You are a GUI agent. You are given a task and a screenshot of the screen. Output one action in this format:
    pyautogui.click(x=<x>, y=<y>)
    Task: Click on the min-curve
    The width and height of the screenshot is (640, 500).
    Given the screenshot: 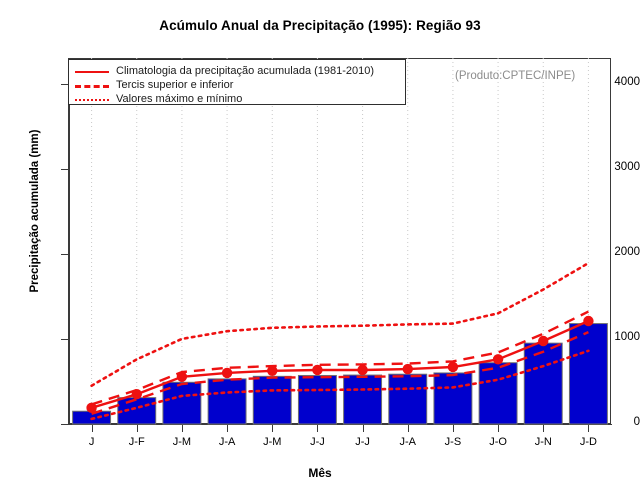 What is the action you would take?
    pyautogui.click(x=340, y=385)
    